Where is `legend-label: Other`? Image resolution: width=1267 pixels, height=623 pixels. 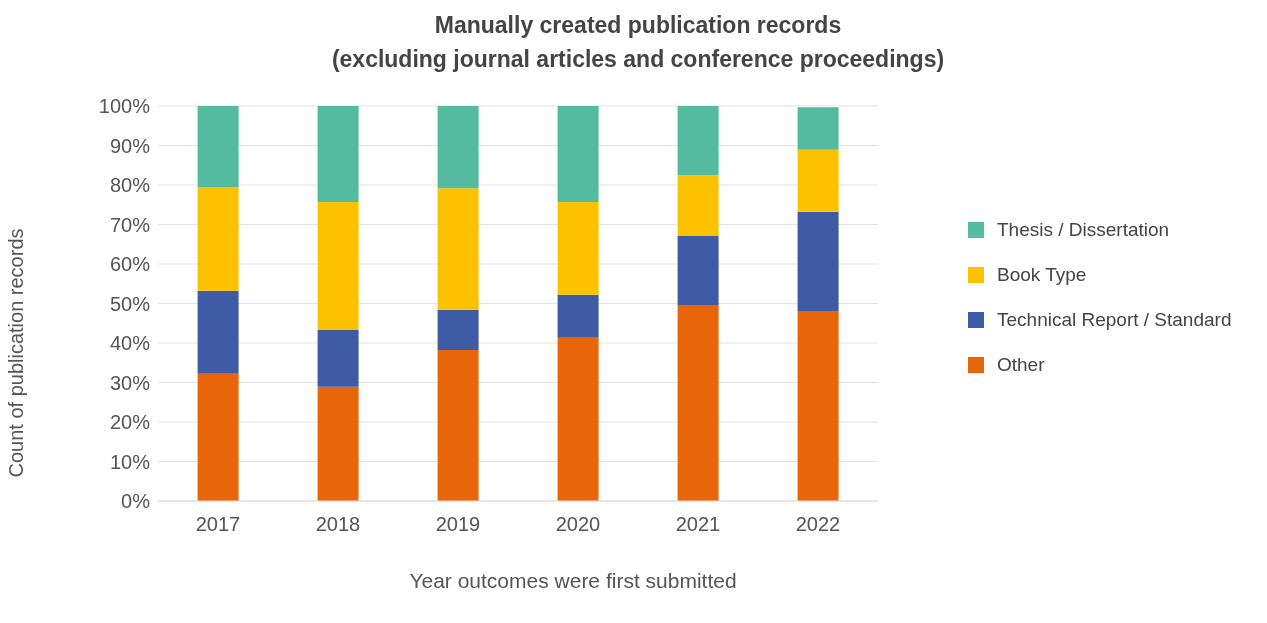
legend-label: Other is located at coordinates (1021, 364).